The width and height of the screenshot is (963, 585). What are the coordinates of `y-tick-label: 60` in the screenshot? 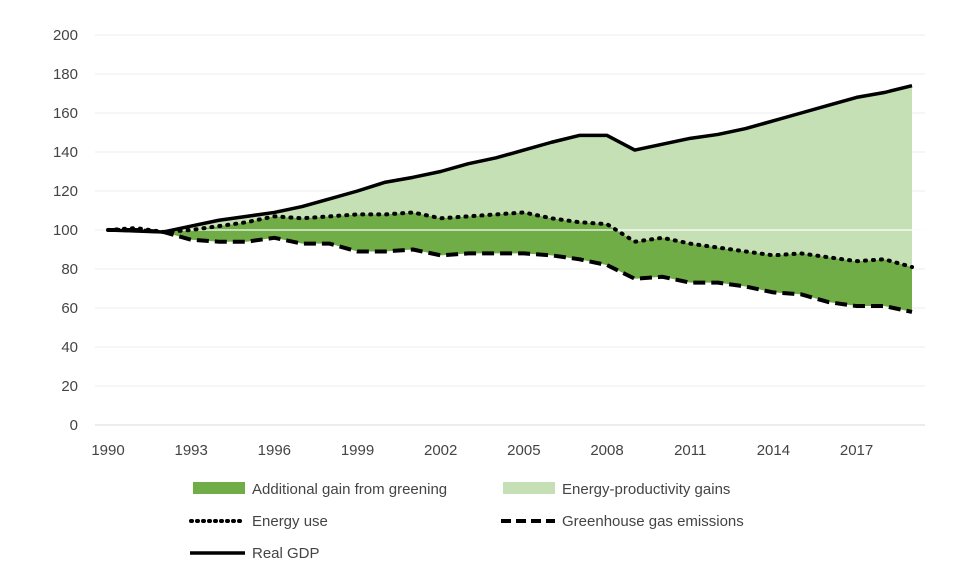 It's located at (69, 308).